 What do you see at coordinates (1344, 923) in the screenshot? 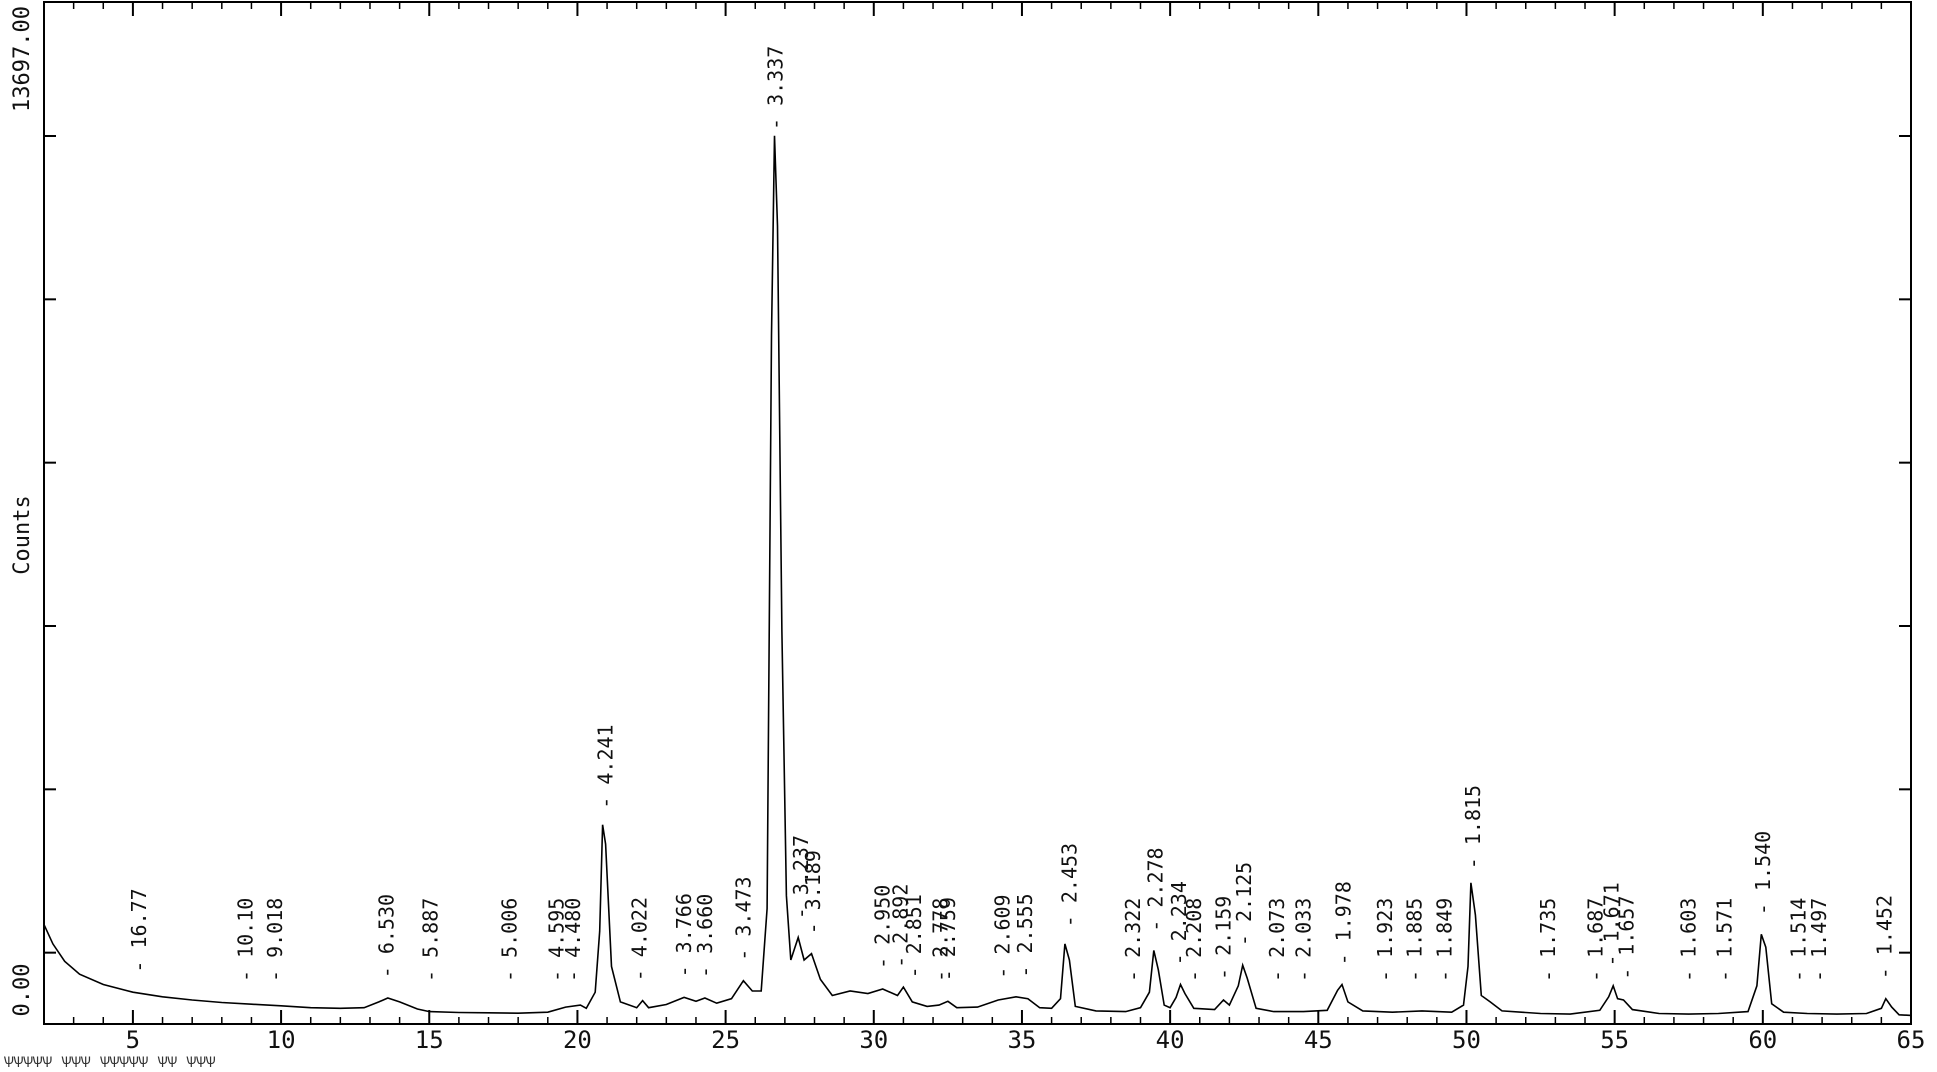
I see `peak-label: - 1.978` at bounding box center [1344, 923].